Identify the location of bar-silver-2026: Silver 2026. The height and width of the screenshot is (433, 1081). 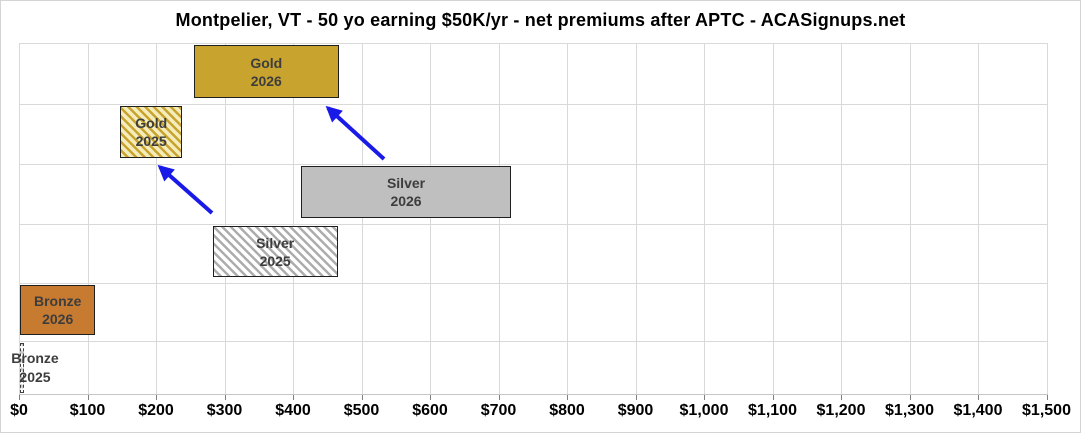
(406, 192).